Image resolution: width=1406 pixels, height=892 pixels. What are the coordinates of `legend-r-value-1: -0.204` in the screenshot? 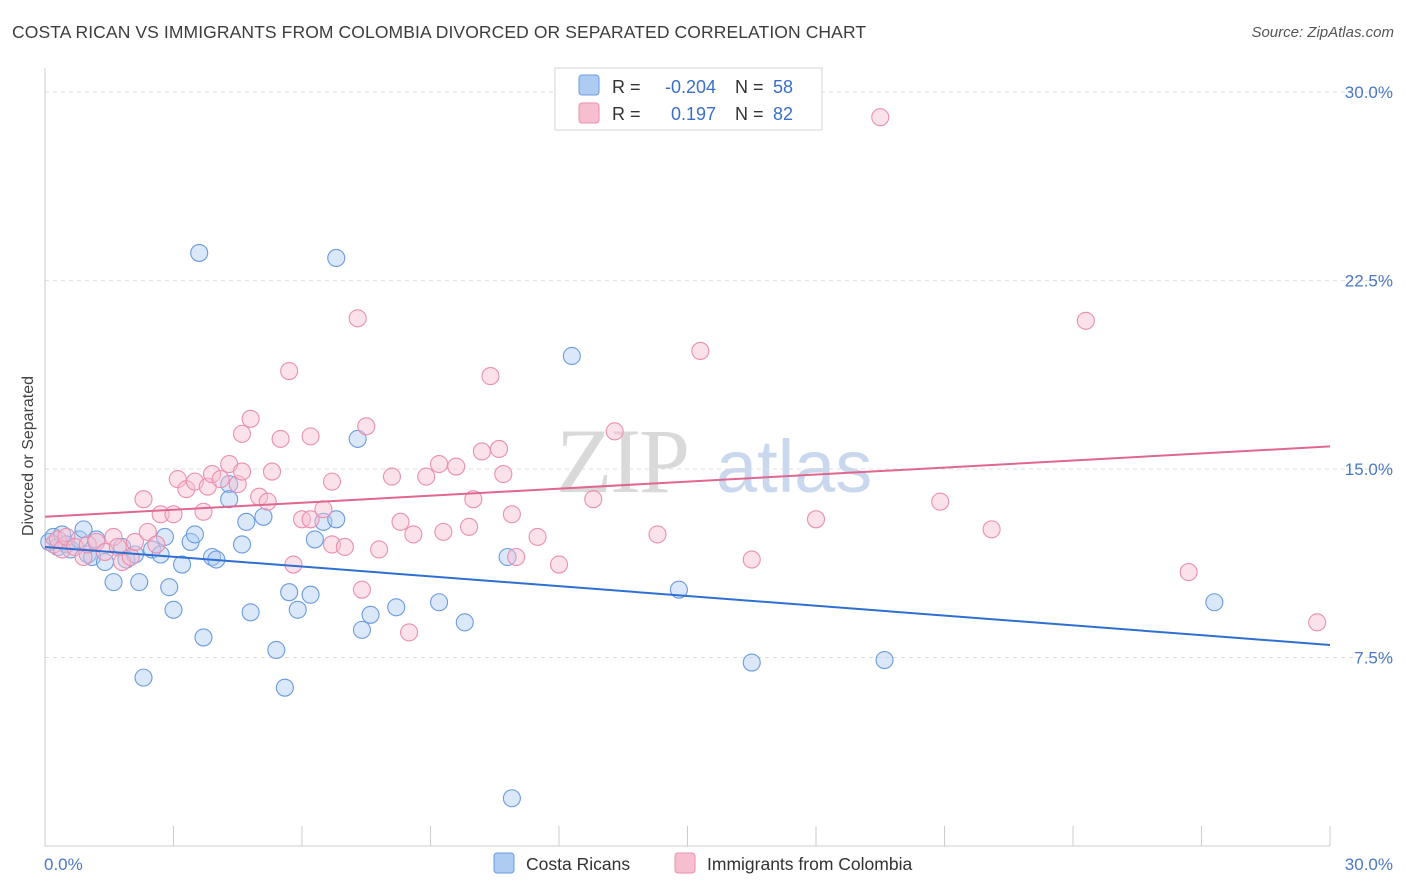 It's located at (690, 87).